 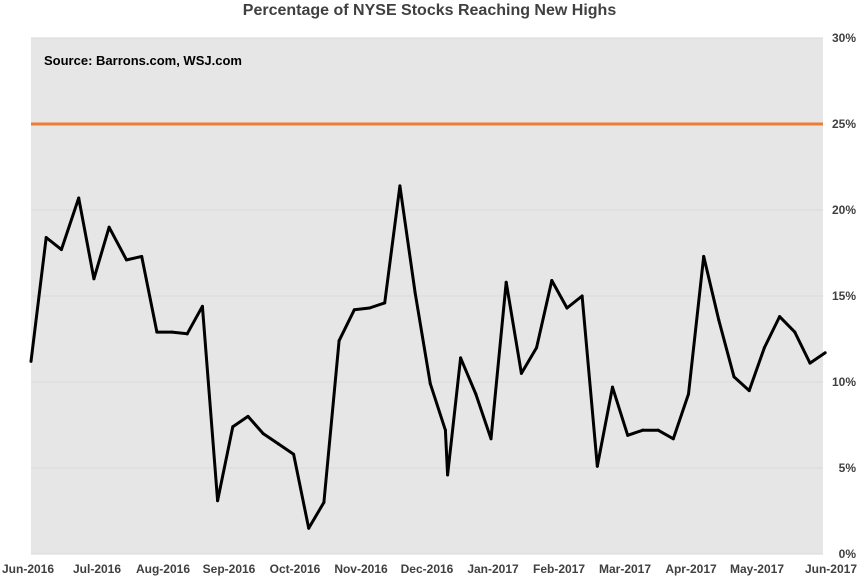 What do you see at coordinates (625, 569) in the screenshot?
I see `x-tick-label: Mar-2017` at bounding box center [625, 569].